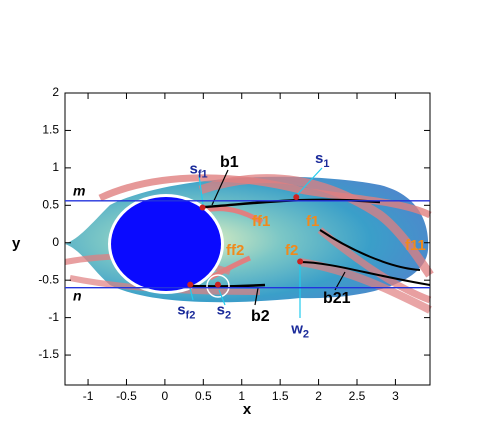 Image resolution: width=488 pixels, height=434 pixels. Describe the element at coordinates (53, 317) in the screenshot. I see `y-tick-label: -1` at that location.